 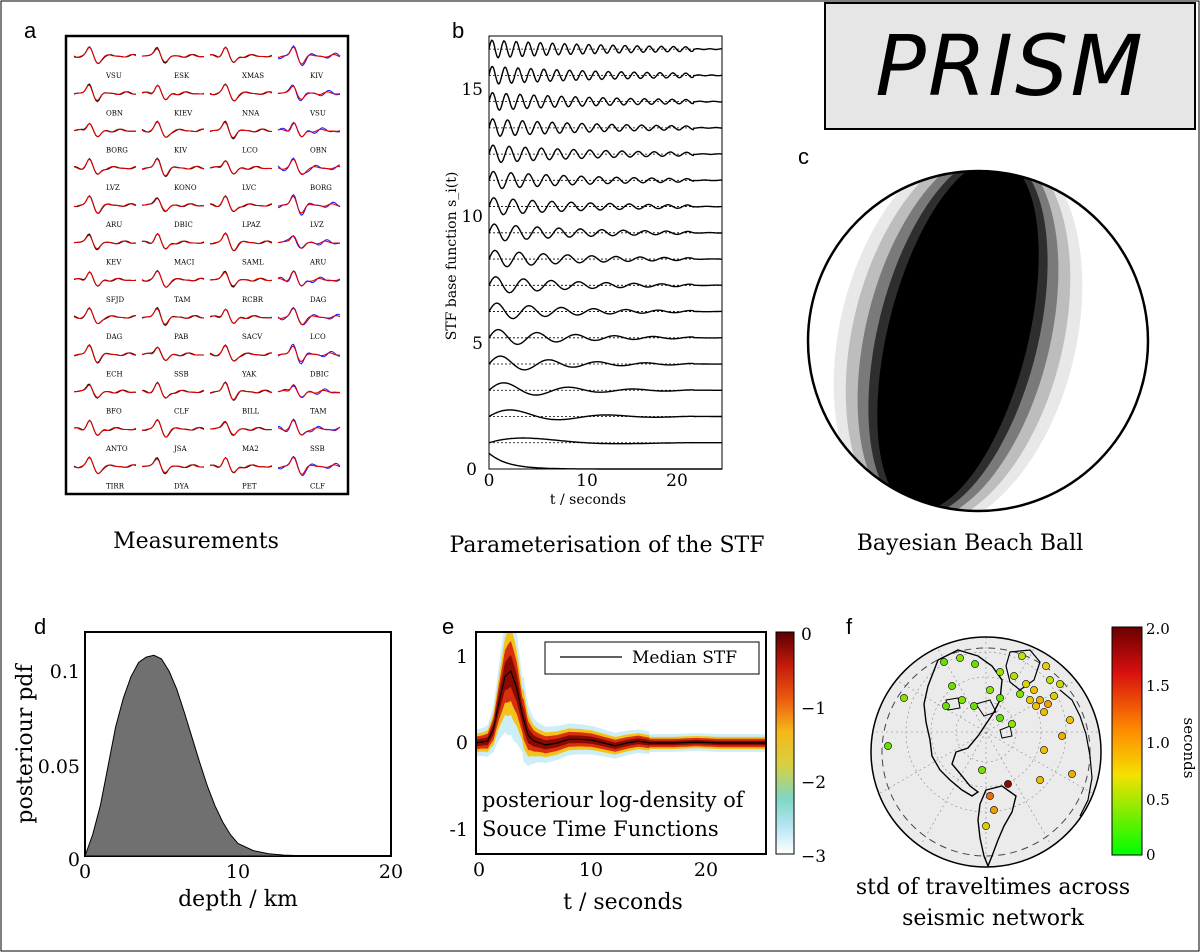 I want to click on station-label: MACI, so click(x=184, y=263).